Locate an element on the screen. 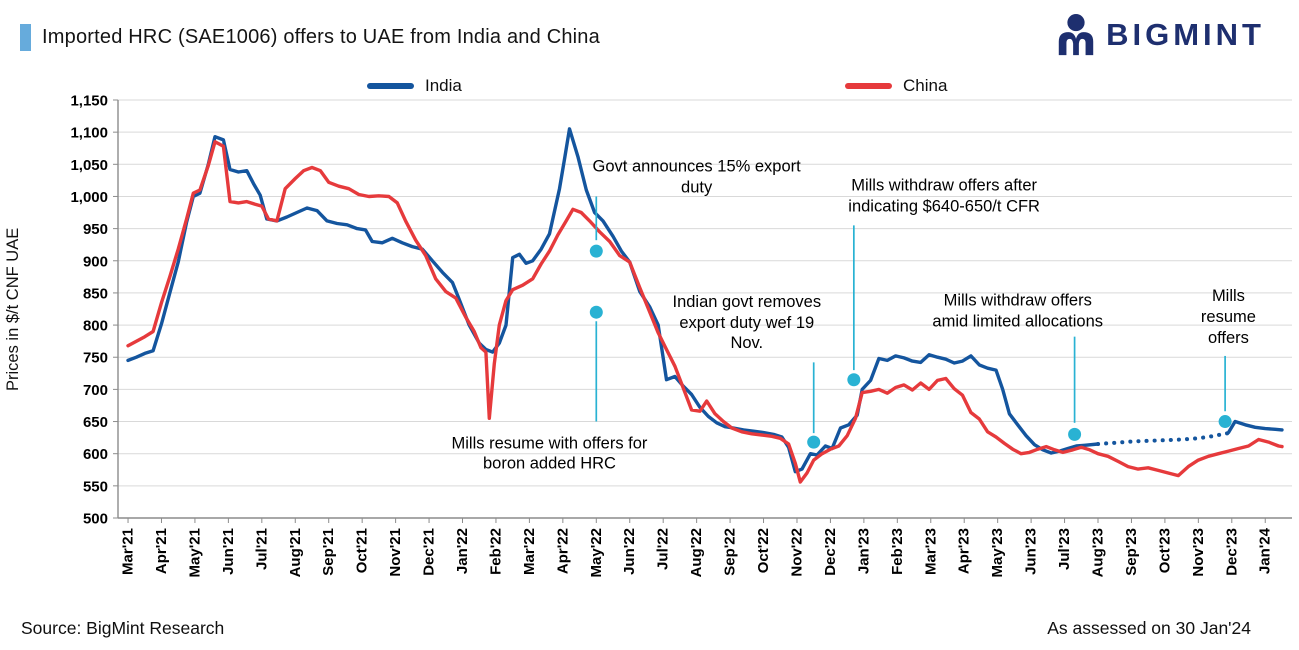 Image resolution: width=1299 pixels, height=650 pixels. x-tick-label: Mar'22 is located at coordinates (529, 551).